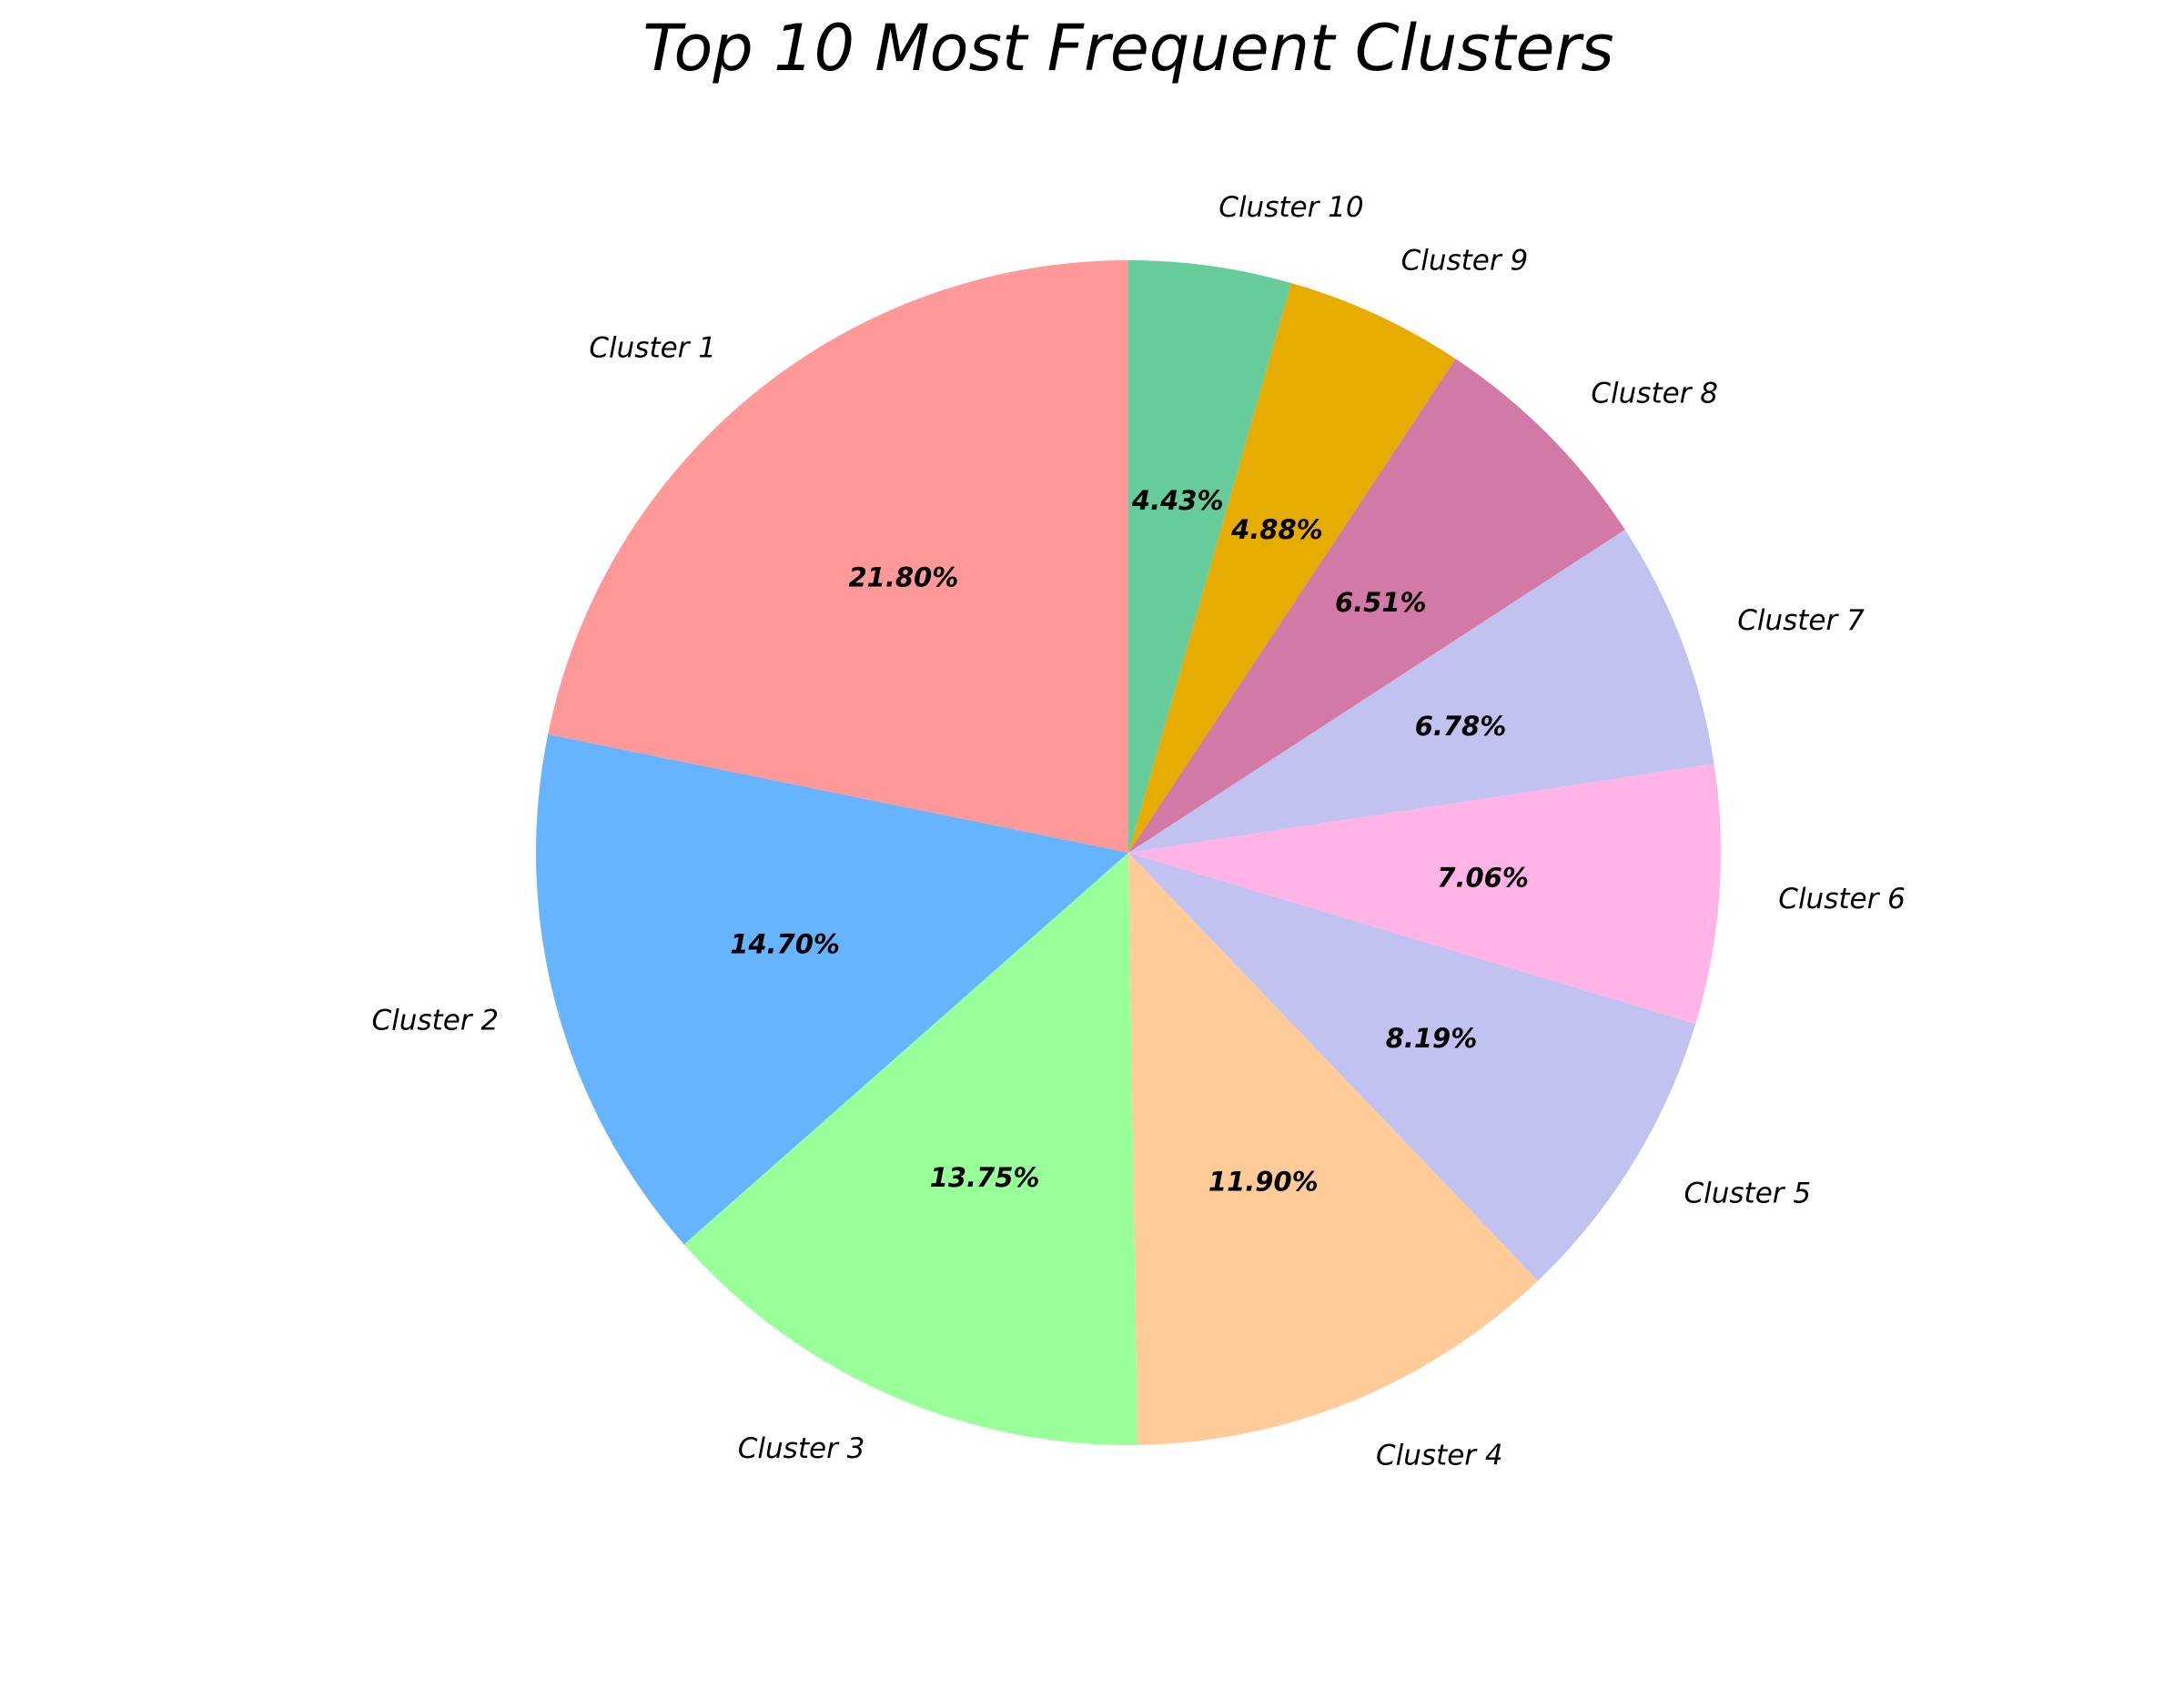 The height and width of the screenshot is (1689, 2184). Describe the element at coordinates (785, 944) in the screenshot. I see `percentage-label-2: 14.70%` at that location.